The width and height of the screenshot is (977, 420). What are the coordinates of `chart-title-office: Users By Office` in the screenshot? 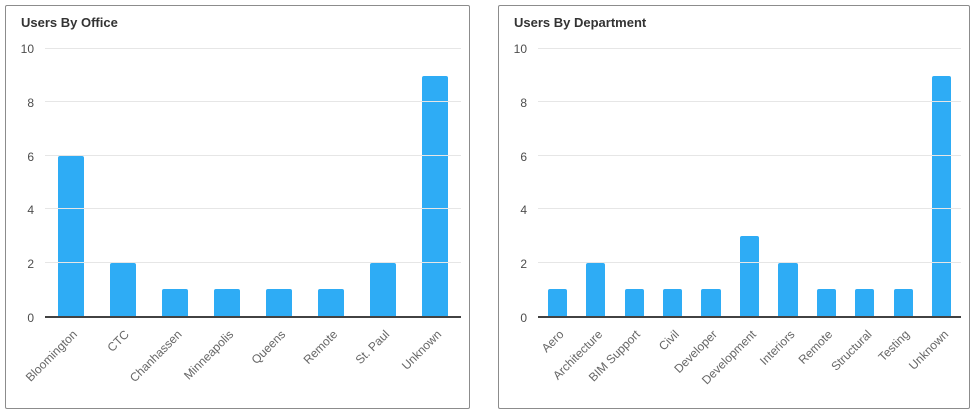 It's located at (69, 22).